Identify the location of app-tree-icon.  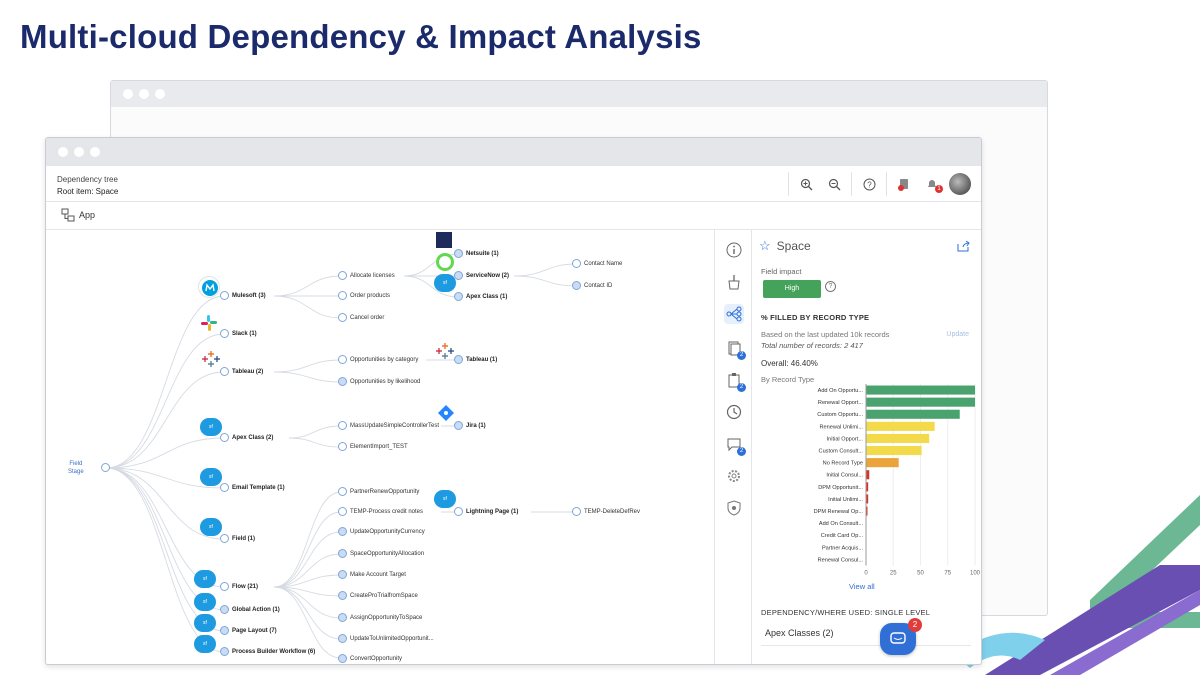
(68, 215).